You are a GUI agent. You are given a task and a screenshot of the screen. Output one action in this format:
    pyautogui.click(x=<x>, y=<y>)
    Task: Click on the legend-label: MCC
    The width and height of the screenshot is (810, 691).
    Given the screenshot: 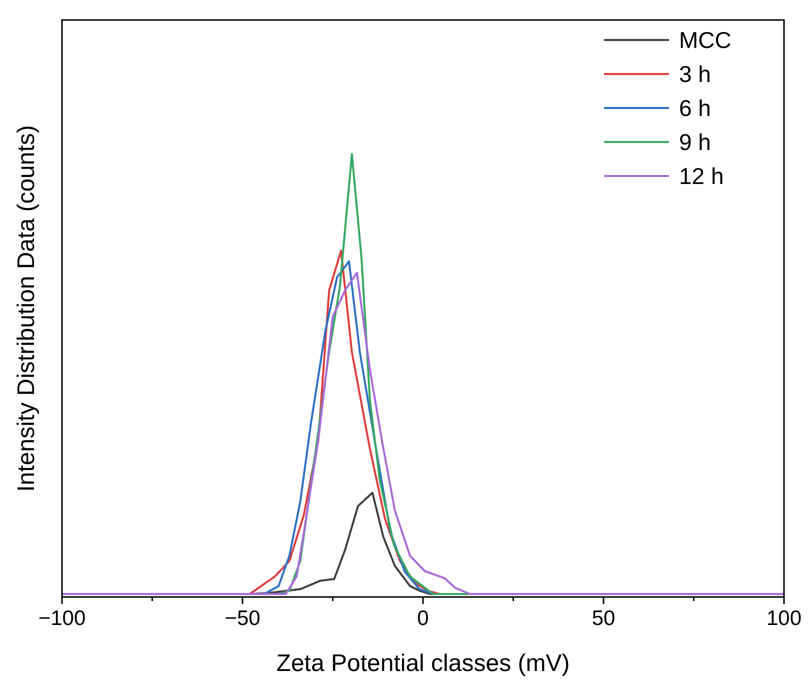 What is the action you would take?
    pyautogui.click(x=705, y=40)
    